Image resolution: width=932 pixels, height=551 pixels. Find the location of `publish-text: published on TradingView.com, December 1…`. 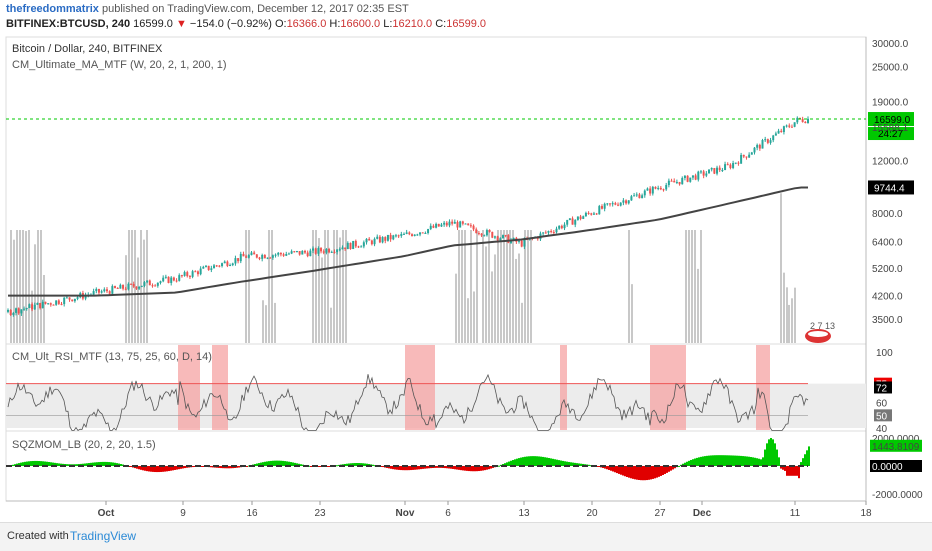

publish-text: published on TradingView.com, December 1… is located at coordinates (255, 9).